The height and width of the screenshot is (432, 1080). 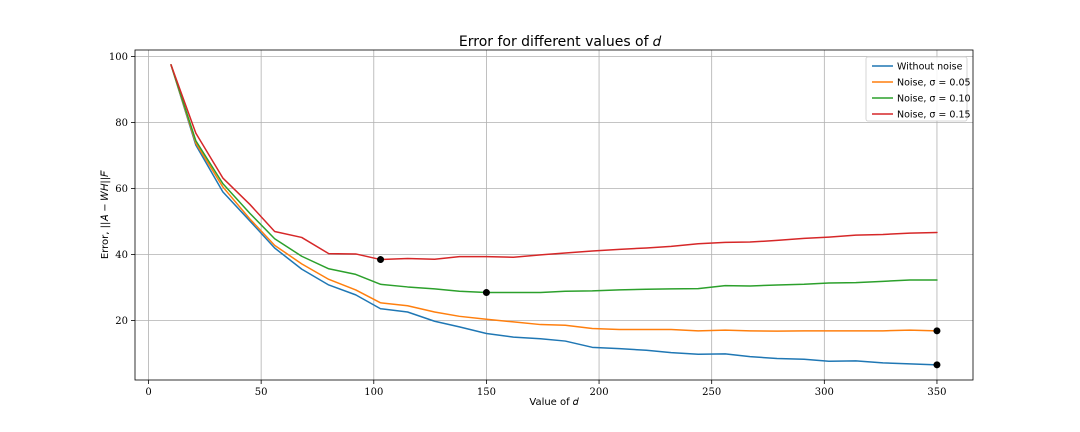 What do you see at coordinates (930, 67) in the screenshot?
I see `legend-label-1: Without noise` at bounding box center [930, 67].